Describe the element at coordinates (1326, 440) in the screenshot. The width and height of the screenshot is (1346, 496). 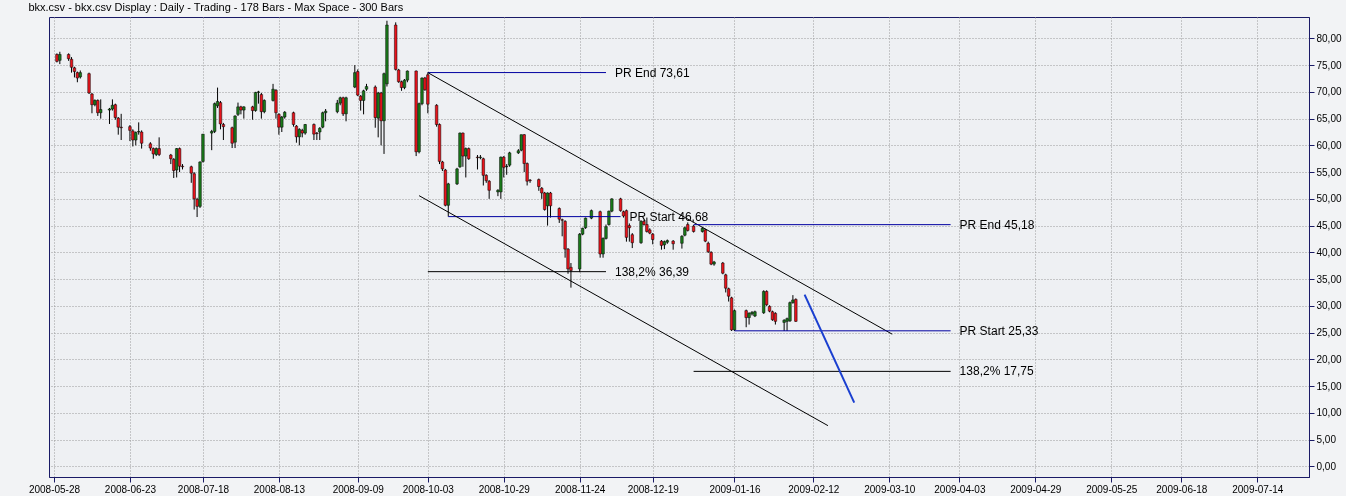
I see `y-tick-label: 5,00` at that location.